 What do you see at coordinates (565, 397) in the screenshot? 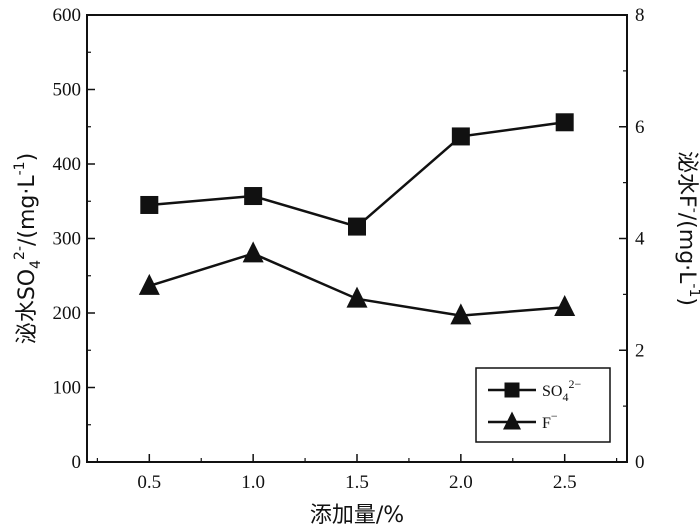
I see `legend-sulfate-sub: 4` at bounding box center [565, 397].